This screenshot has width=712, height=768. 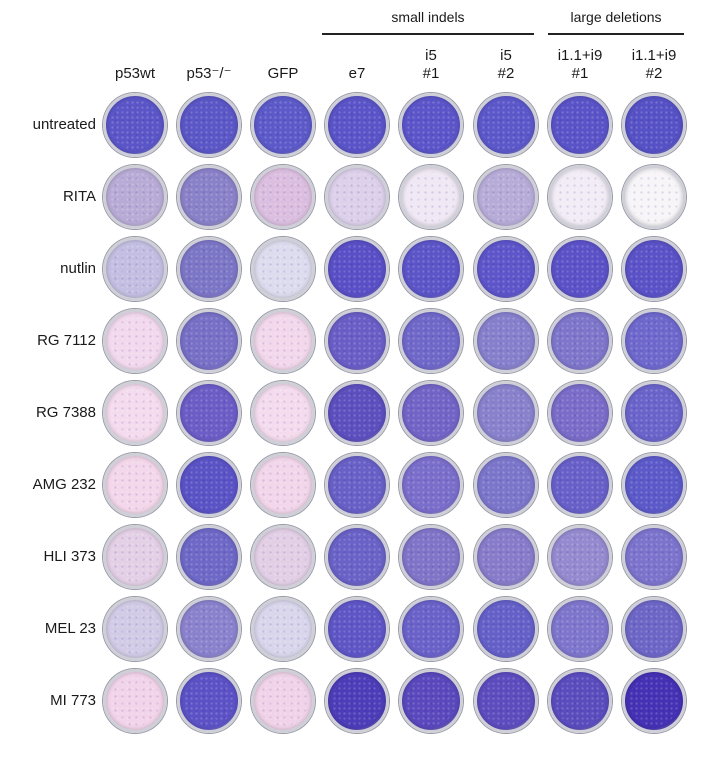 What do you see at coordinates (283, 73) in the screenshot?
I see `column-label: GFP` at bounding box center [283, 73].